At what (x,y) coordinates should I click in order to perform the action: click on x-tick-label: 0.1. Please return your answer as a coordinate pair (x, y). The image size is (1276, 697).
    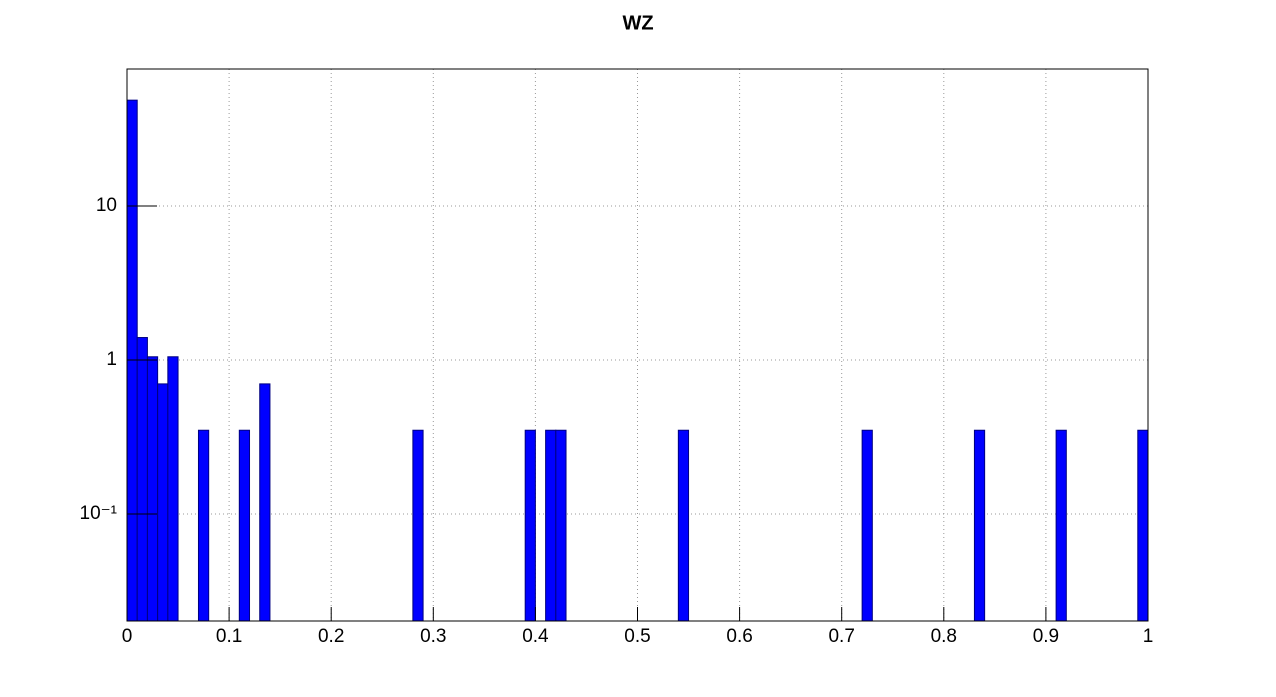
    Looking at the image, I should click on (229, 636).